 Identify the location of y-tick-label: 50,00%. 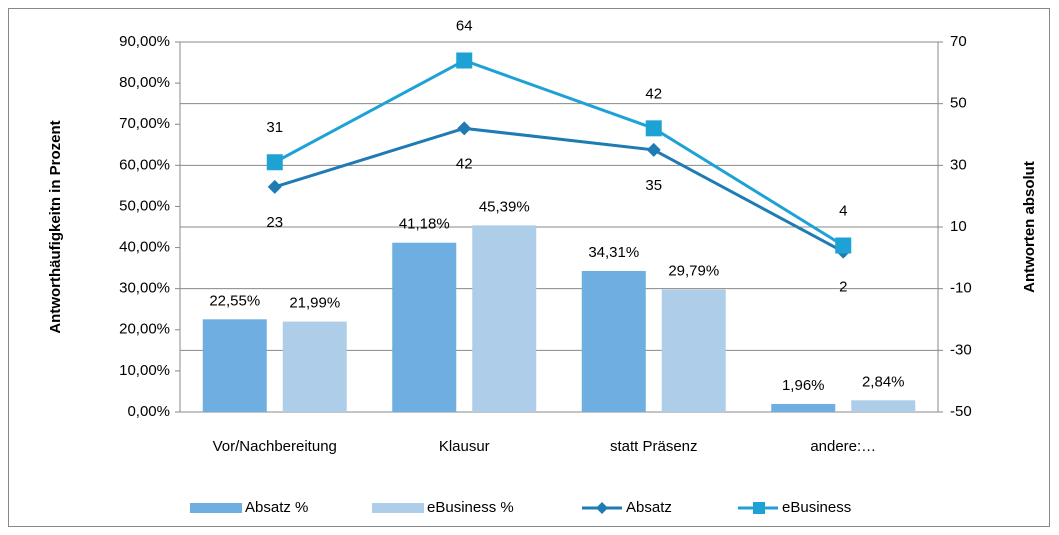
(144, 205).